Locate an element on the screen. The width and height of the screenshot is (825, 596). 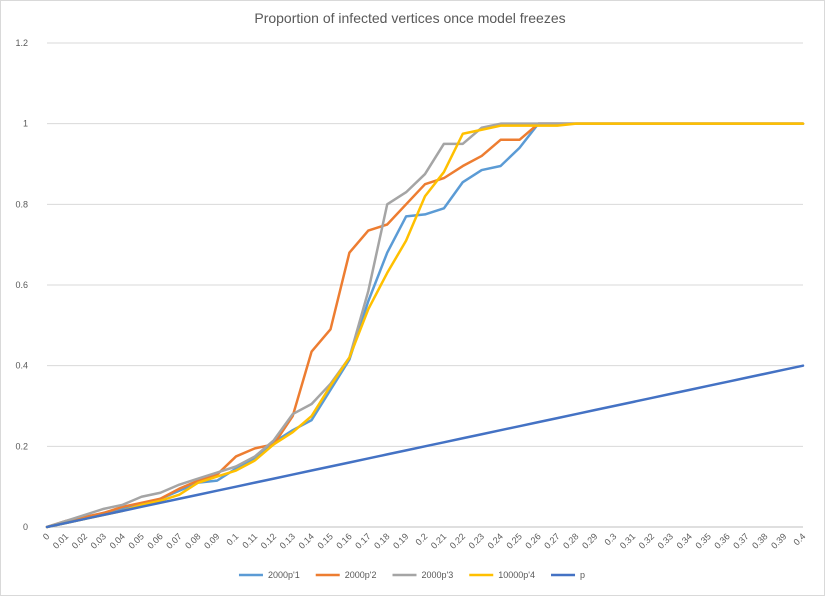
y-tick-label: 0.2 is located at coordinates (21, 446).